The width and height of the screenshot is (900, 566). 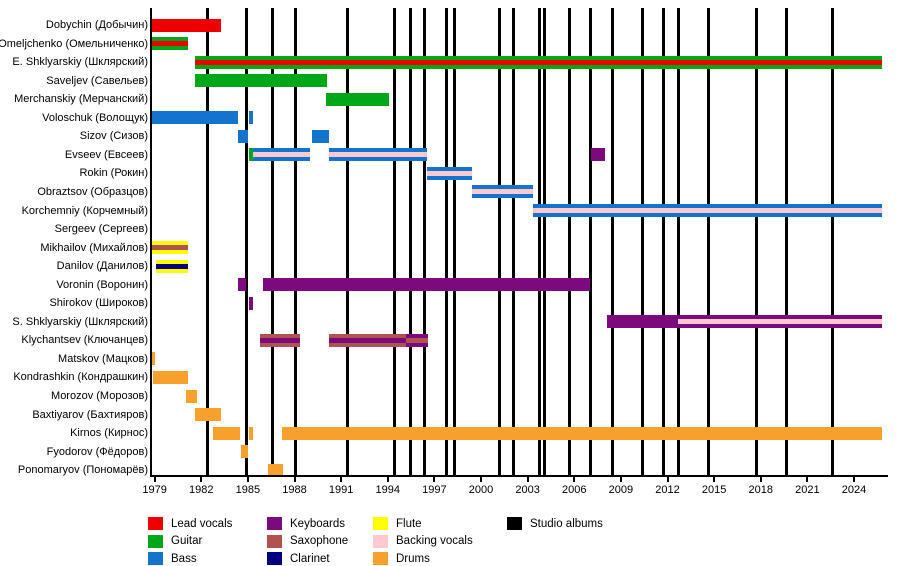 What do you see at coordinates (274, 523) in the screenshot?
I see `legend-swatch-keyboards` at bounding box center [274, 523].